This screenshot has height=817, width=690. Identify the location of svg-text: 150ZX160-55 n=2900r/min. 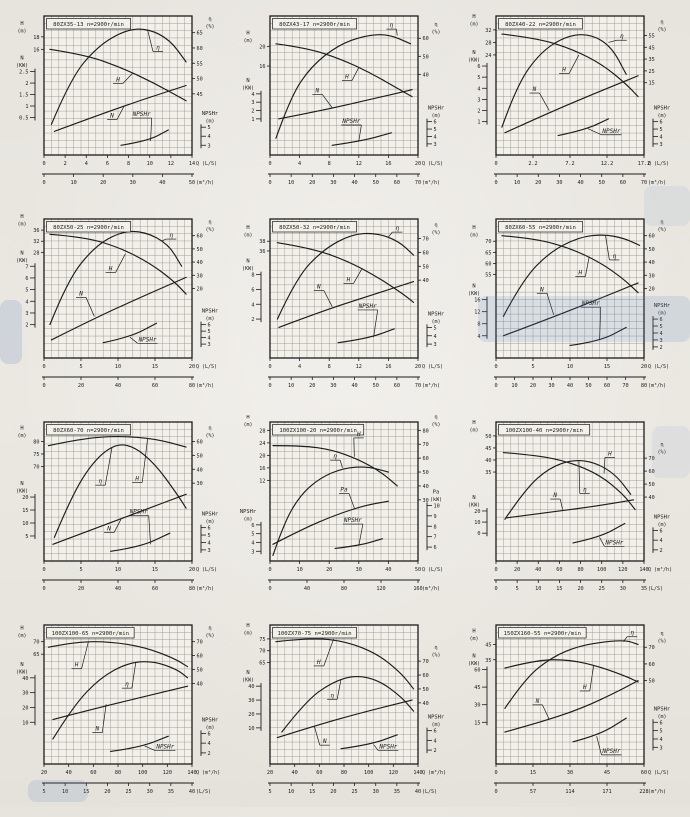
(542, 634).